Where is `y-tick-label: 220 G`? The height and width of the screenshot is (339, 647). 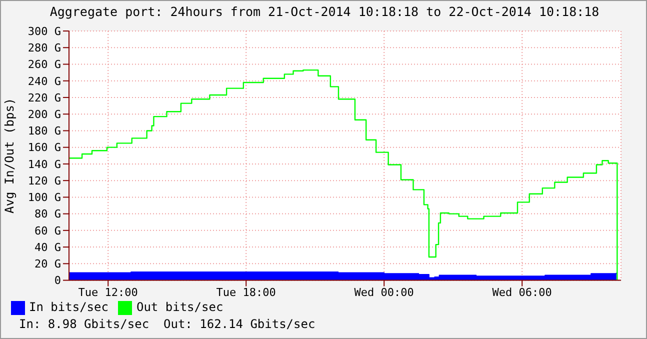
y-tick-label: 220 G is located at coordinates (44, 97).